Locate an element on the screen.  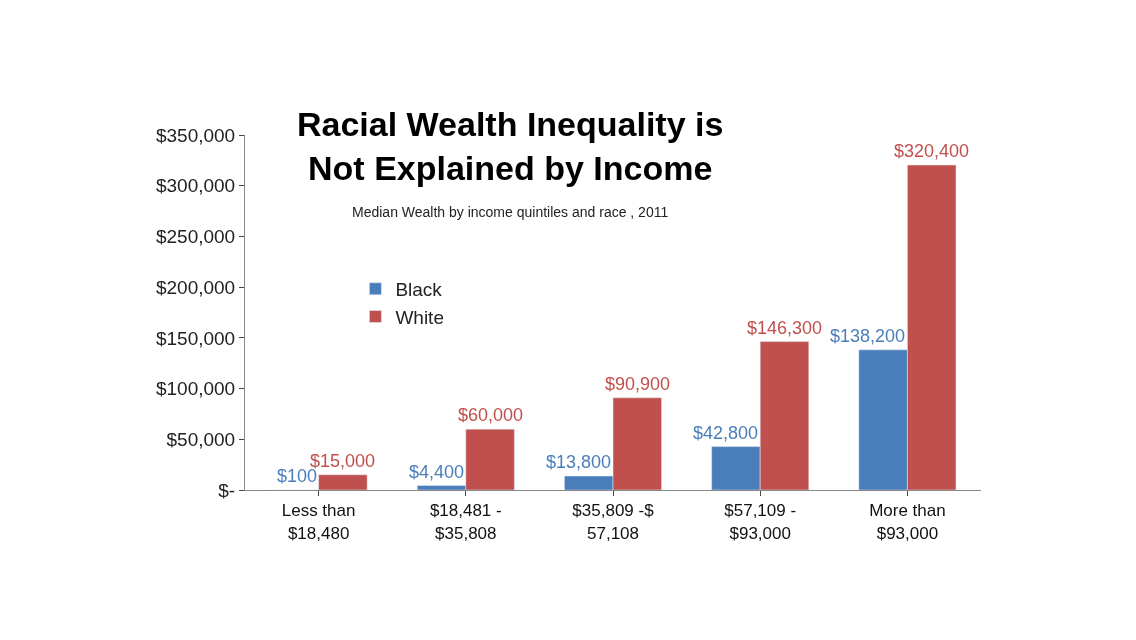
x-tick-label: Less than $18,480 is located at coordinates (318, 522).